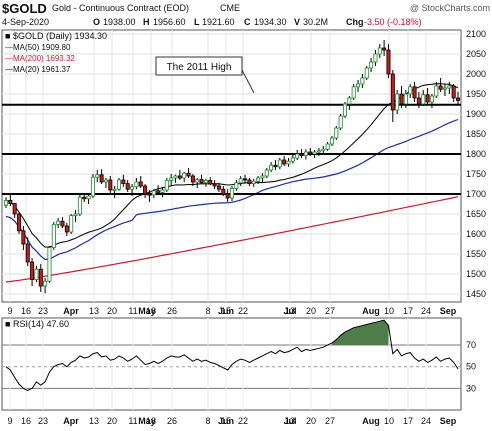 The height and width of the screenshot is (431, 492). What do you see at coordinates (476, 114) in the screenshot?
I see `price-y-tick-label: 1900` at bounding box center [476, 114].